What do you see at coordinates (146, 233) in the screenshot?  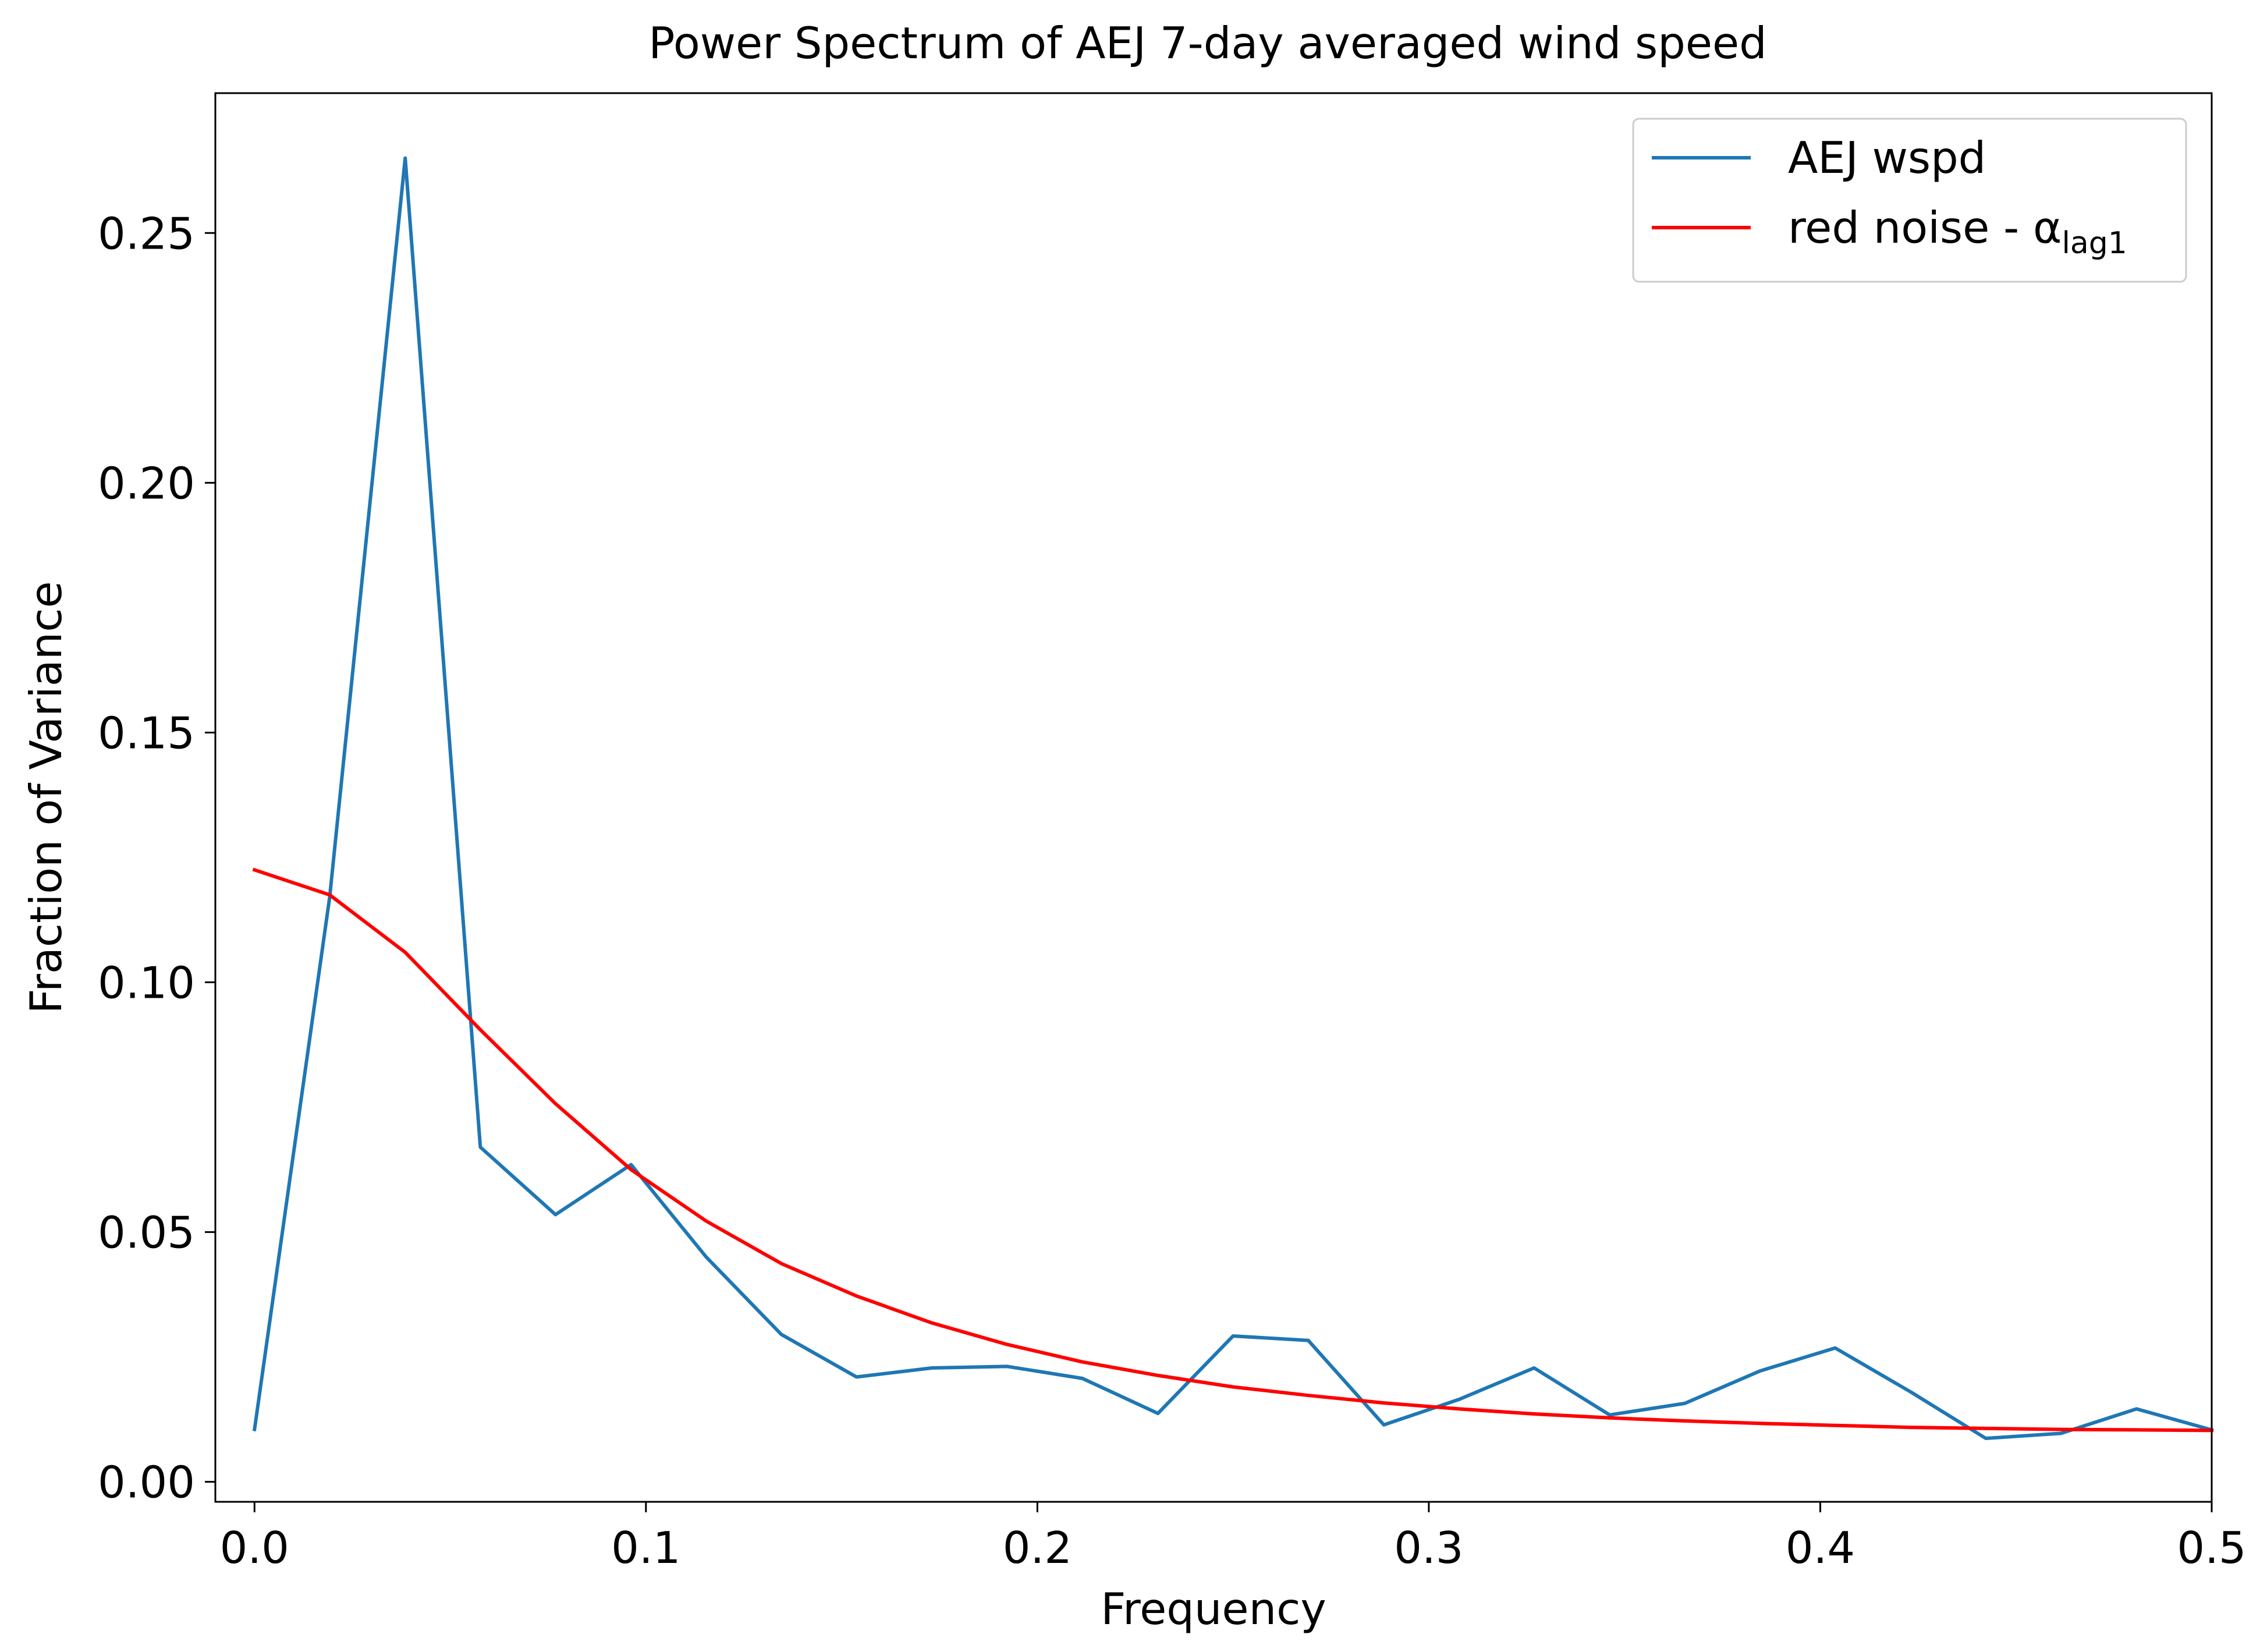 I see `y-tick-label: 0.25` at bounding box center [146, 233].